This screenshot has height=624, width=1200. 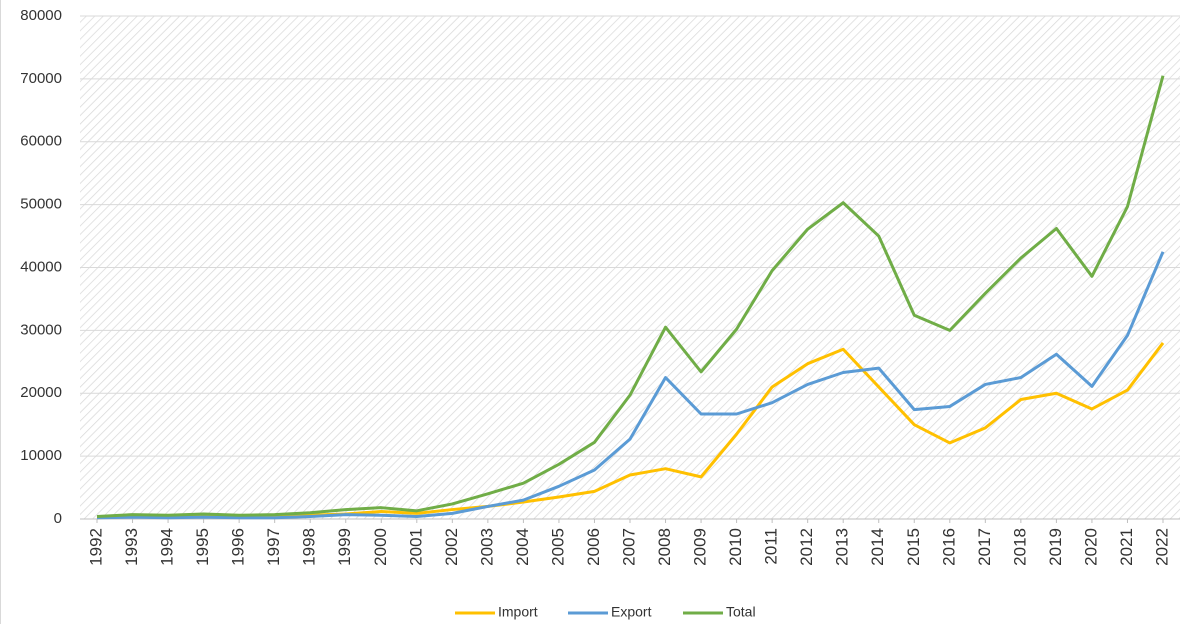 What do you see at coordinates (741, 612) in the screenshot?
I see `legend-label: Total` at bounding box center [741, 612].